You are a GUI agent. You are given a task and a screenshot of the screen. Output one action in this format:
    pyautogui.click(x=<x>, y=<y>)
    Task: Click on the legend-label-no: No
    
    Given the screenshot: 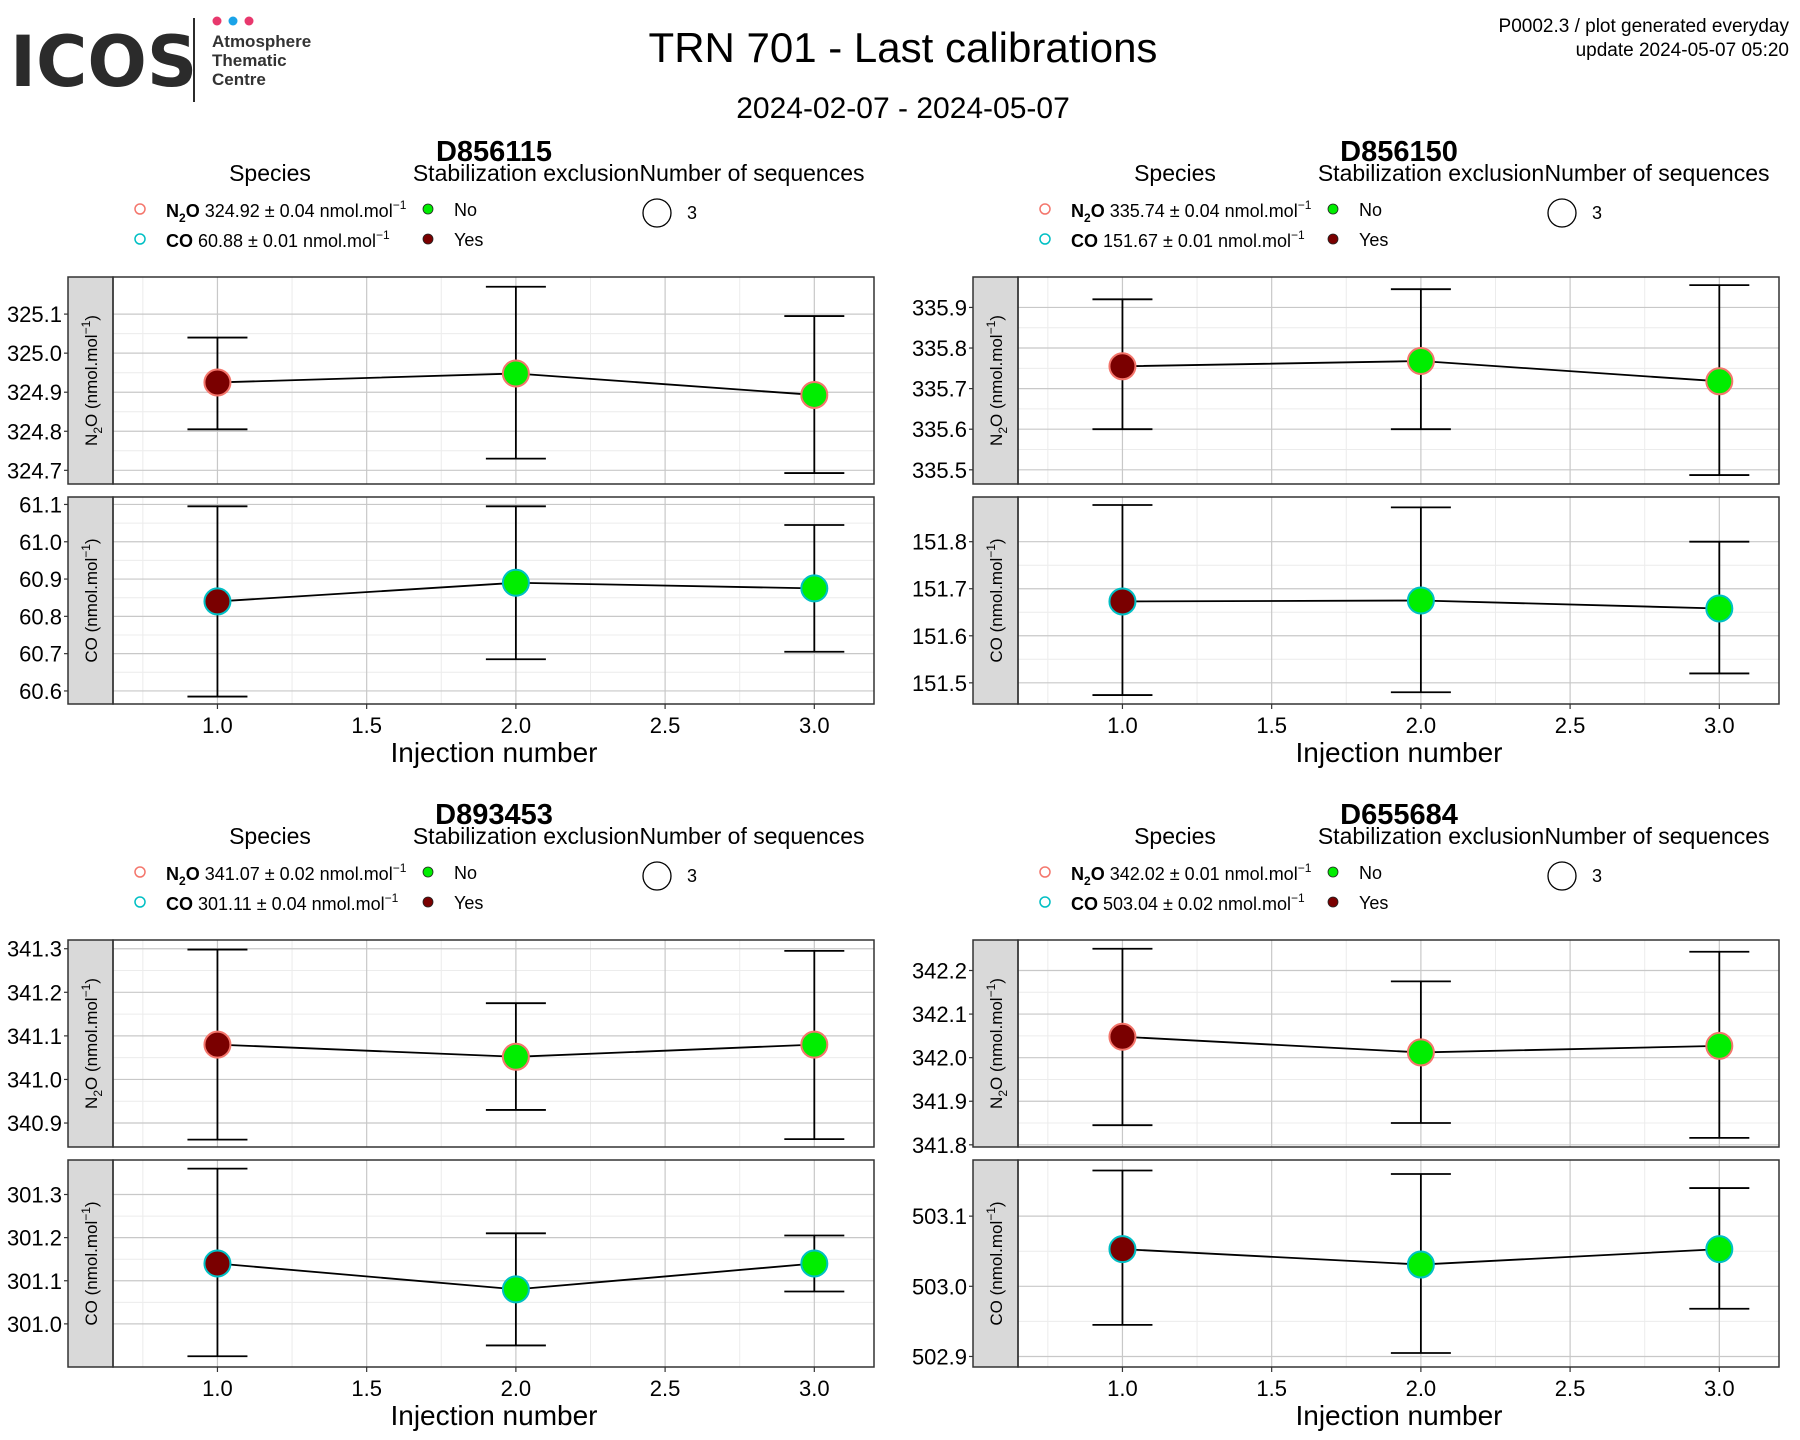 What is the action you would take?
    pyautogui.click(x=1370, y=210)
    